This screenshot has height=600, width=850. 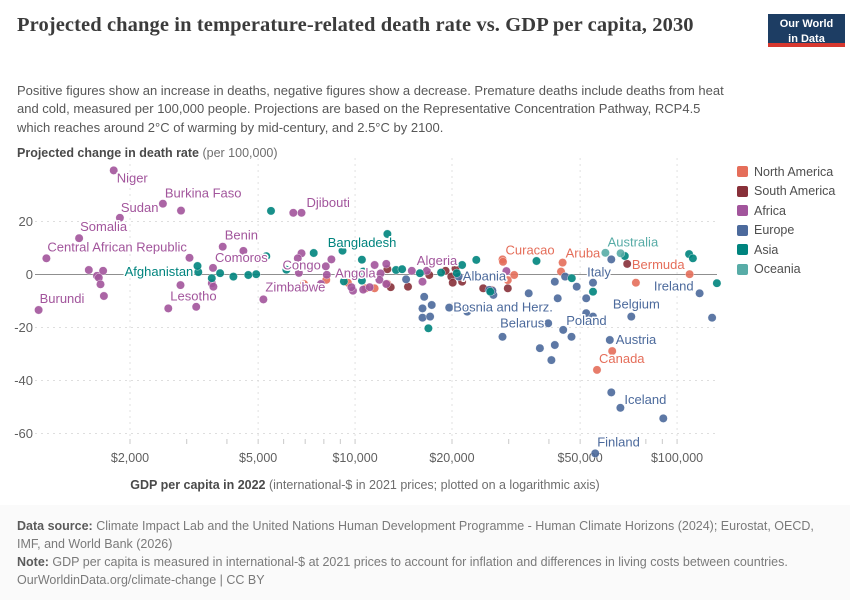 What do you see at coordinates (610, 340) in the screenshot?
I see `data-point-austria` at bounding box center [610, 340].